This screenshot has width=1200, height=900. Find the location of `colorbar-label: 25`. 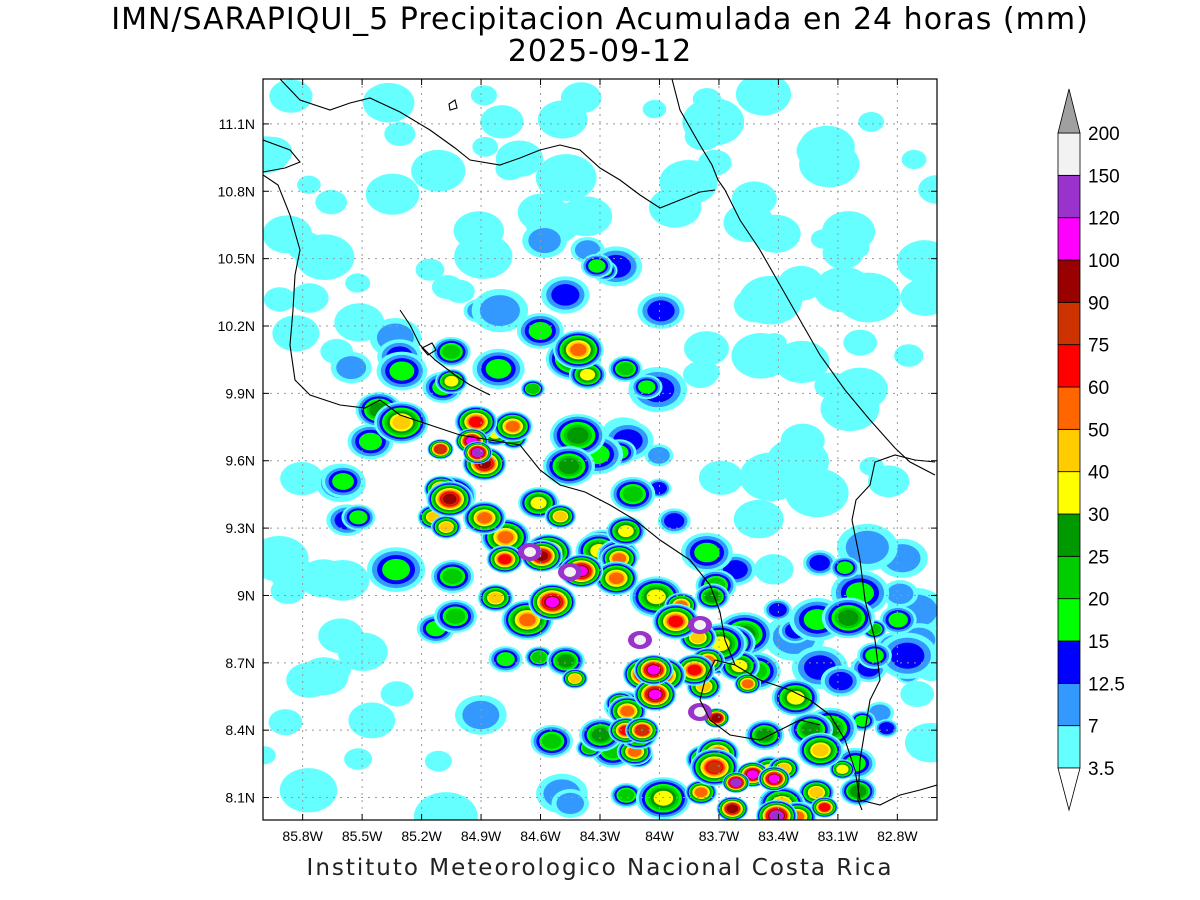

colorbar-label: 25 is located at coordinates (1098, 557).